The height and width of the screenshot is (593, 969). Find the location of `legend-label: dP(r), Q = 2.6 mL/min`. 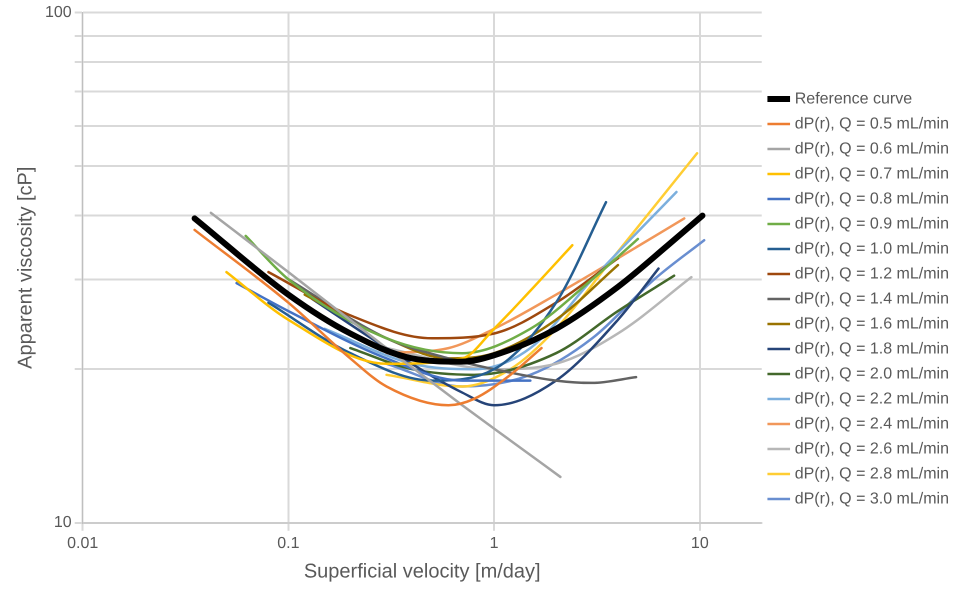

legend-label: dP(r), Q = 2.6 mL/min is located at coordinates (871, 449).